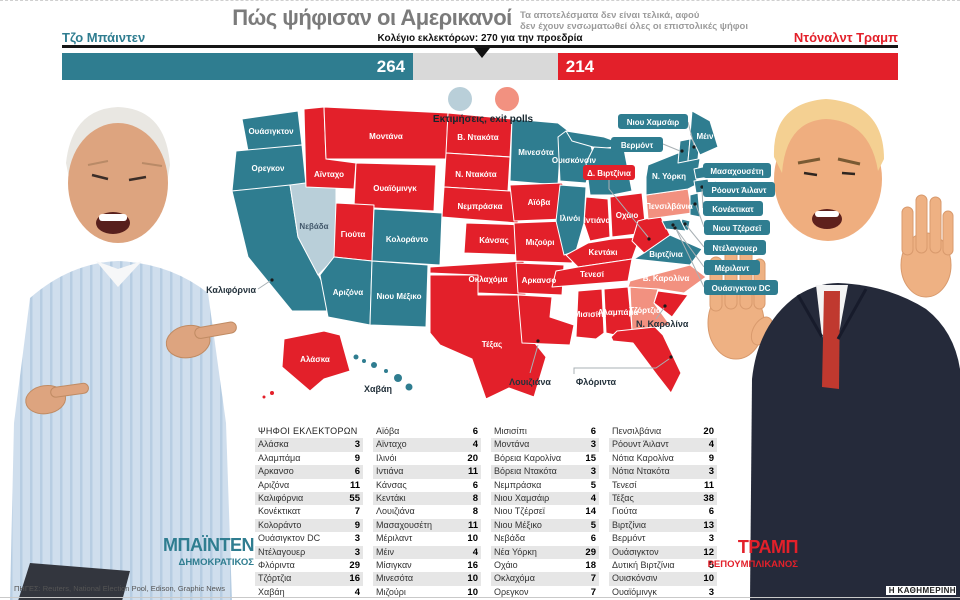 The height and width of the screenshot is (600, 960). Describe the element at coordinates (590, 512) in the screenshot. I see `electoral-votes-value: 14` at that location.